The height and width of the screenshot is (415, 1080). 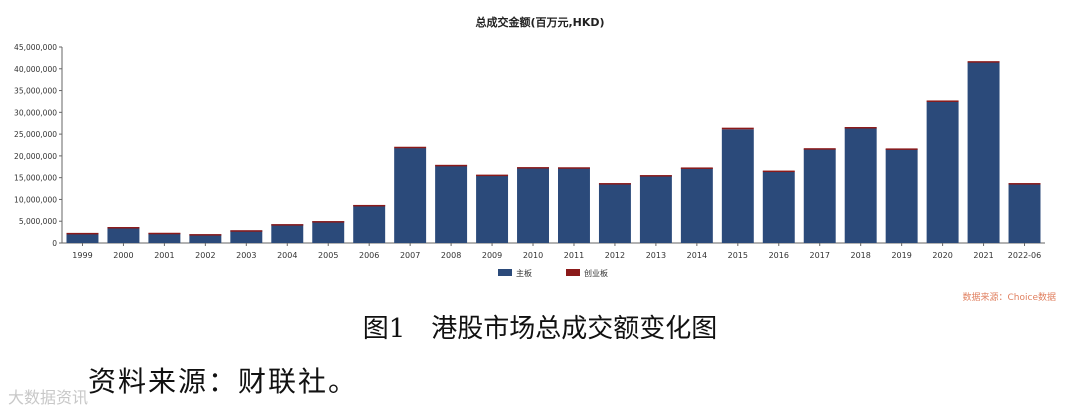 What do you see at coordinates (35, 134) in the screenshot?
I see `y-tick-label: 25,000,000` at bounding box center [35, 134].